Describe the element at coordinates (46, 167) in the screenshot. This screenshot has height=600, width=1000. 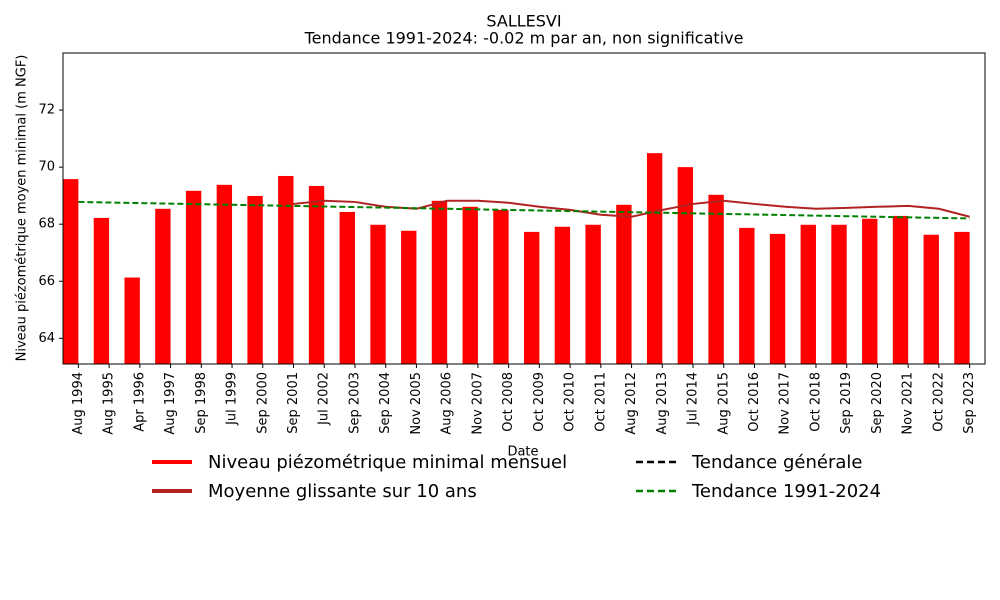
I see `y-tick-label: 70` at that location.